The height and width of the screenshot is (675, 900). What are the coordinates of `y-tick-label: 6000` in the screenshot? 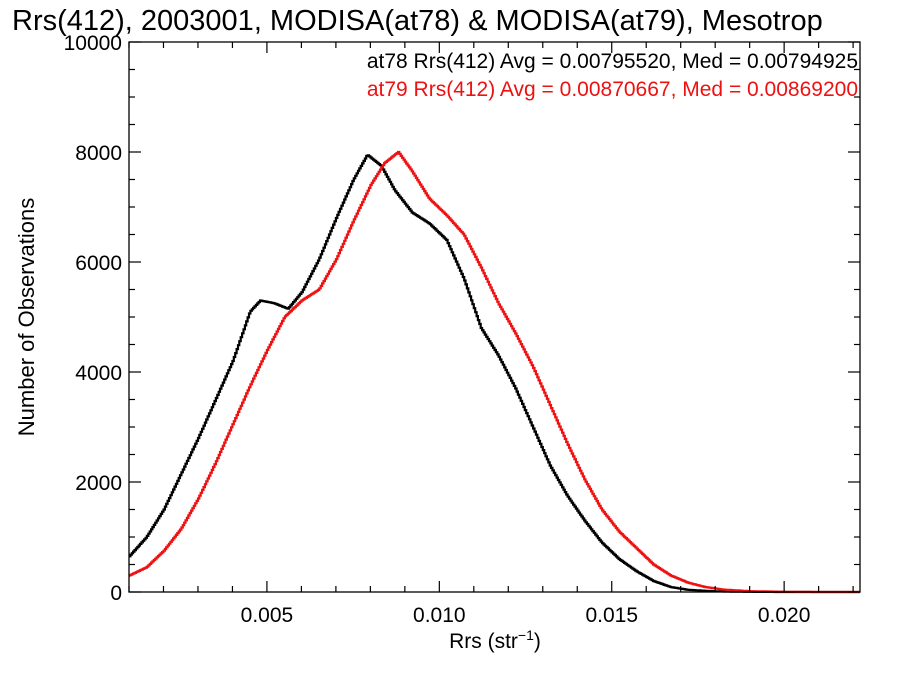 It's located at (98, 263).